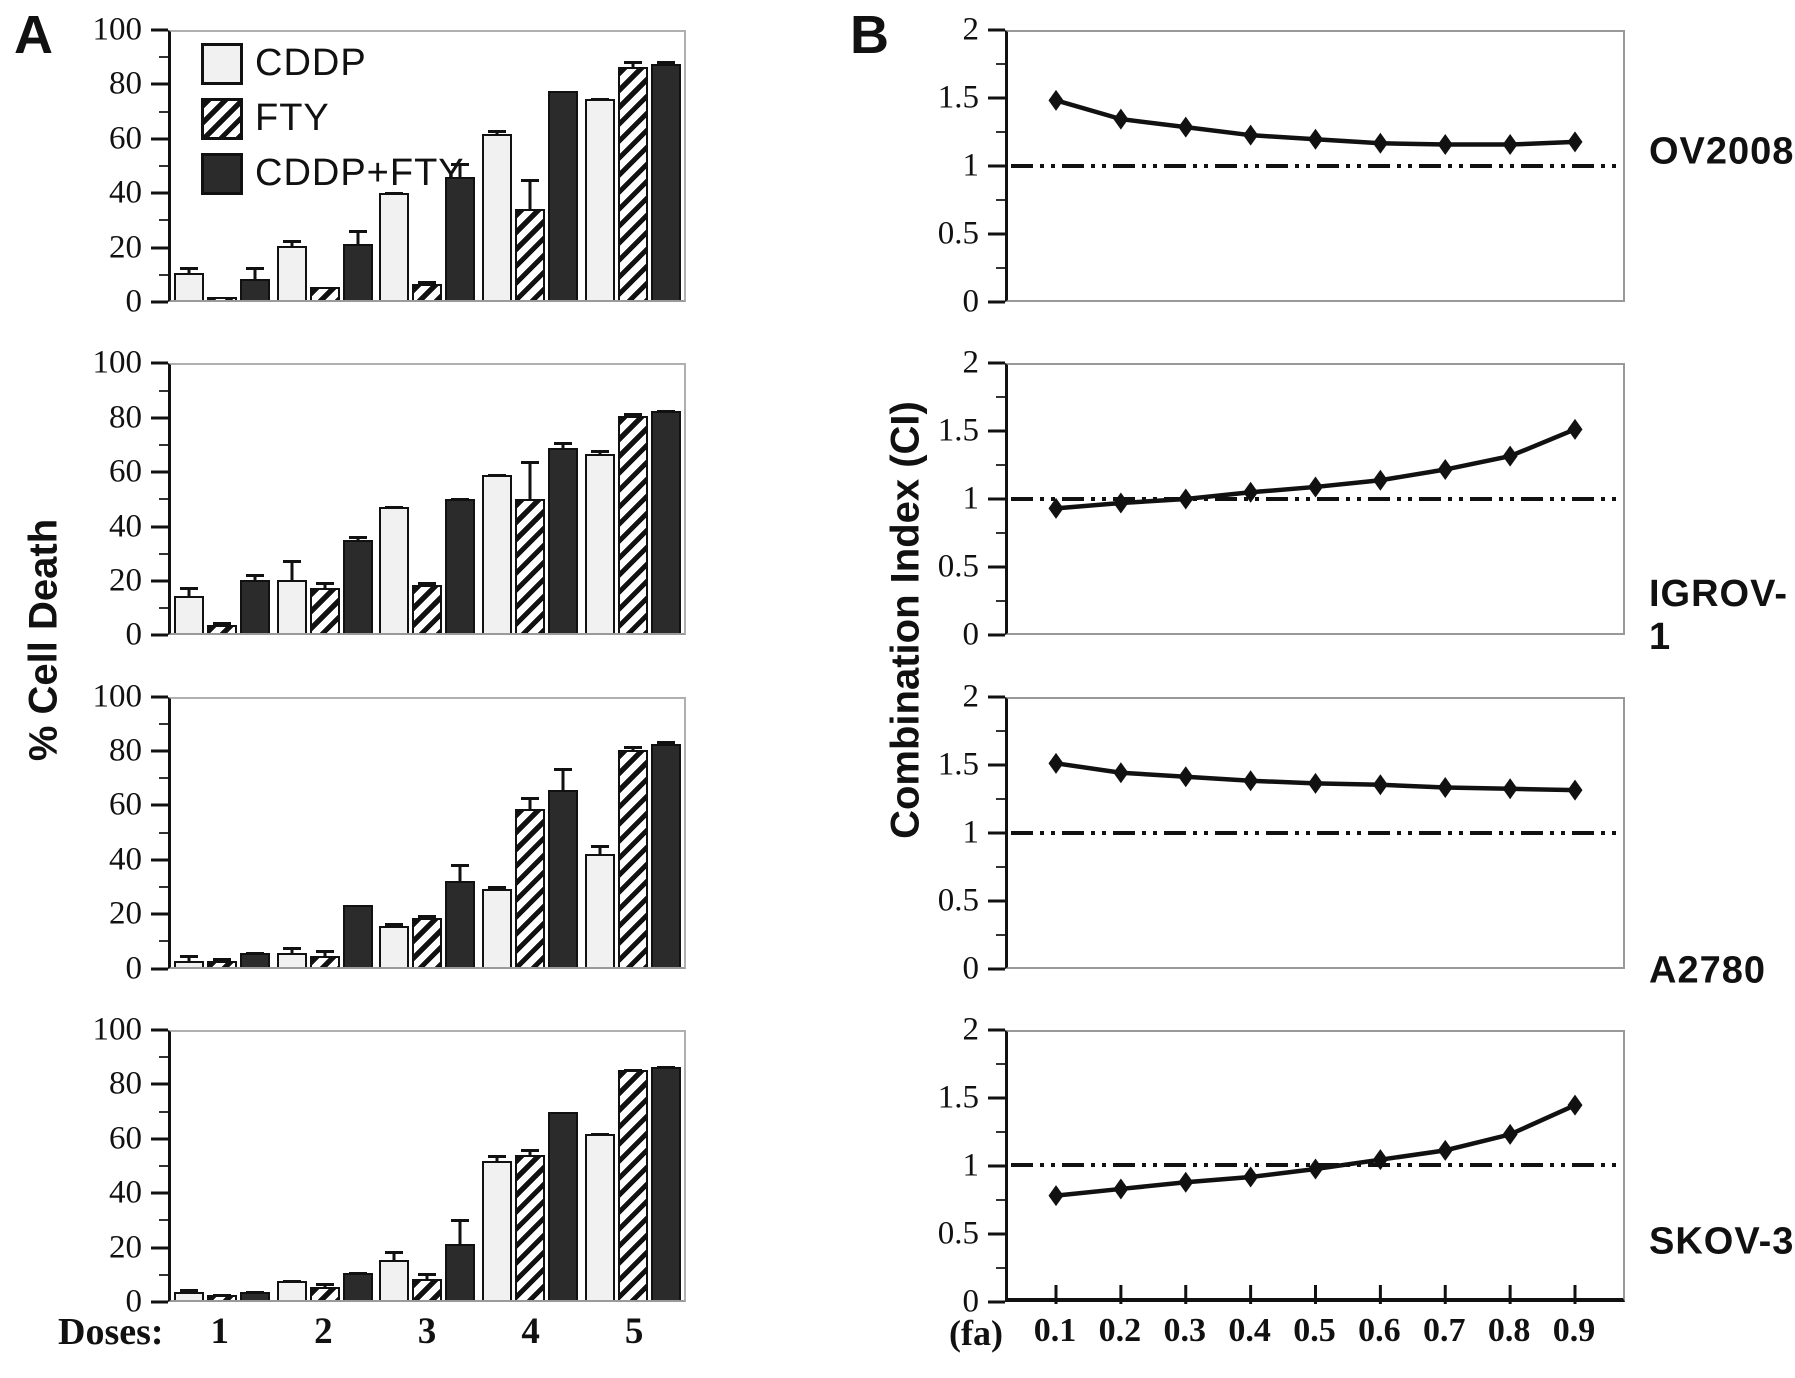 This screenshot has height=1378, width=1795. Describe the element at coordinates (333, 118) in the screenshot. I see `legend-item-fty: FTY` at that location.